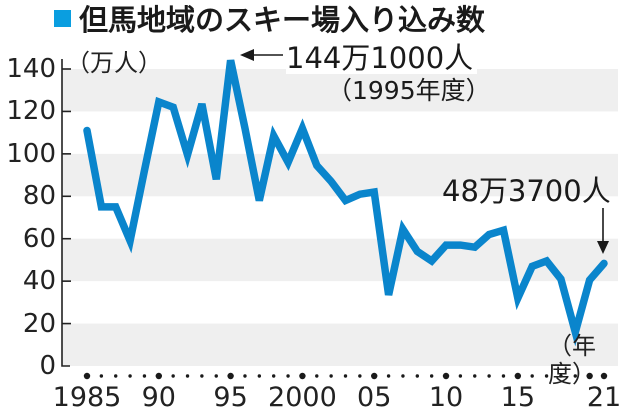 The height and width of the screenshot is (414, 627). I want to click on peak-arrow-head, so click(247, 55).